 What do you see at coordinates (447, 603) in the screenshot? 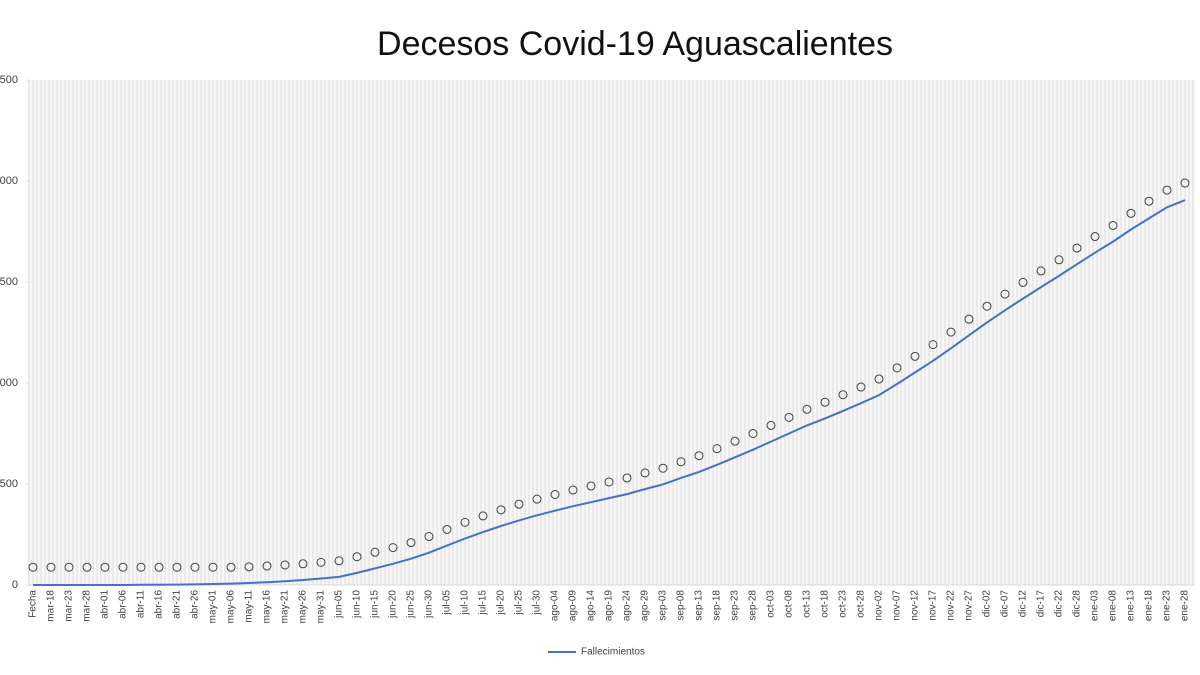
I see `x-tick-label: jul-05` at bounding box center [447, 603].